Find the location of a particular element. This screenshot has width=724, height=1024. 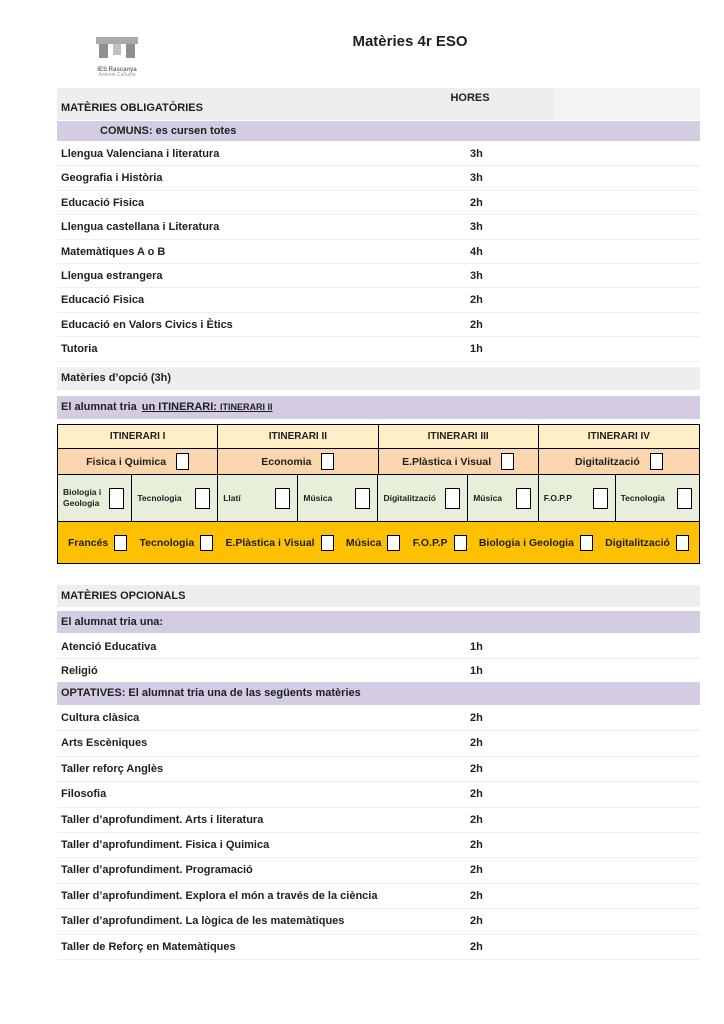

itinerari-sub-label: F.O.P.P is located at coordinates (557, 497).